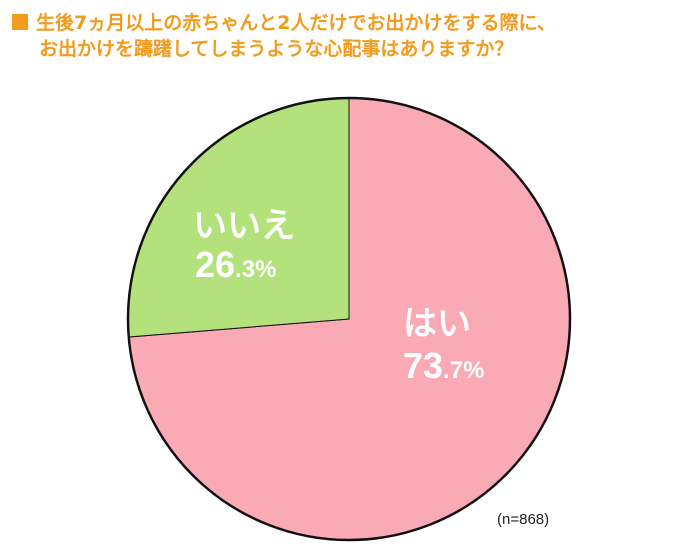 Image resolution: width=687 pixels, height=556 pixels. Describe the element at coordinates (443, 365) in the screenshot. I see `slice-value-yes: 73.7%` at that location.